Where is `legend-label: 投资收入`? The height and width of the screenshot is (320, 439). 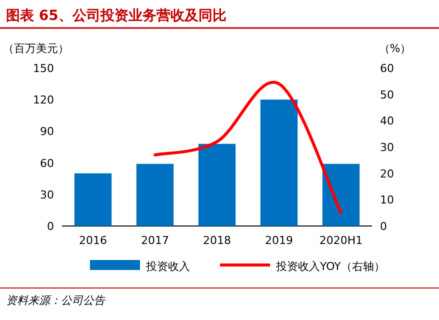
legend-label: 投资收入 is located at coordinates (167, 266).